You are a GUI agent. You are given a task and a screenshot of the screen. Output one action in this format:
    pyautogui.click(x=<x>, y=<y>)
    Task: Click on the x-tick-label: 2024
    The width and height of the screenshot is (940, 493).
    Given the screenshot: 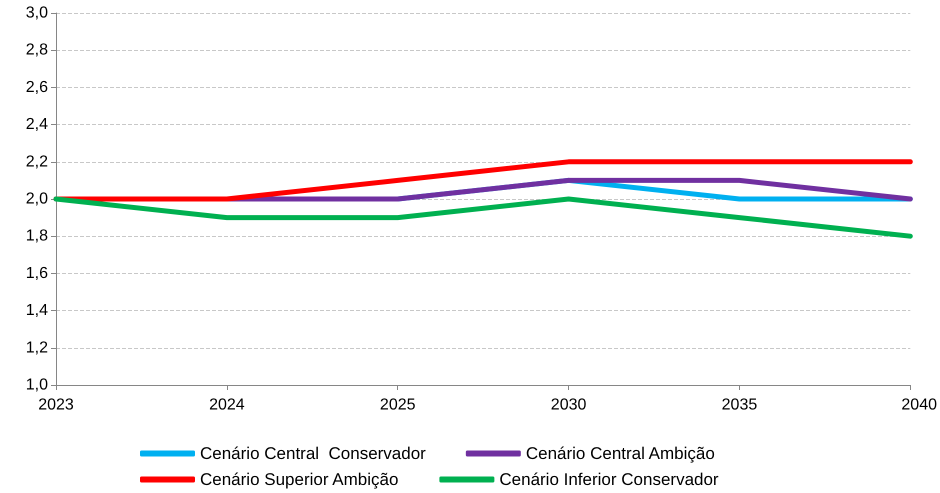 What is the action you would take?
    pyautogui.click(x=227, y=405)
    